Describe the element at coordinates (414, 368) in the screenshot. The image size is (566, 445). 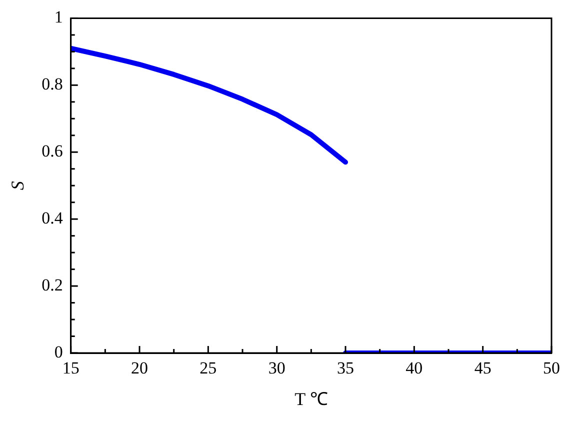
I see `x-tick-label: 40` at that location.